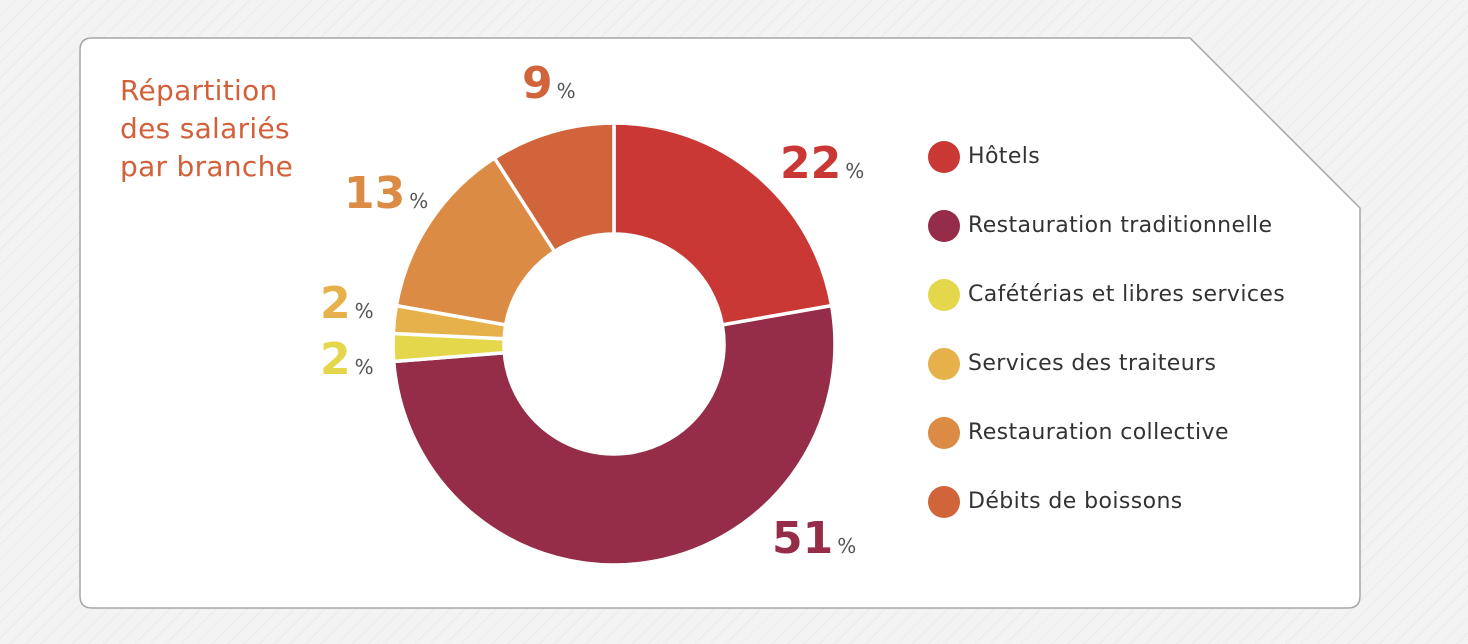 This screenshot has width=1468, height=644. I want to click on legend-item-cafeterias: Cafétérias et libres services, so click(1106, 294).